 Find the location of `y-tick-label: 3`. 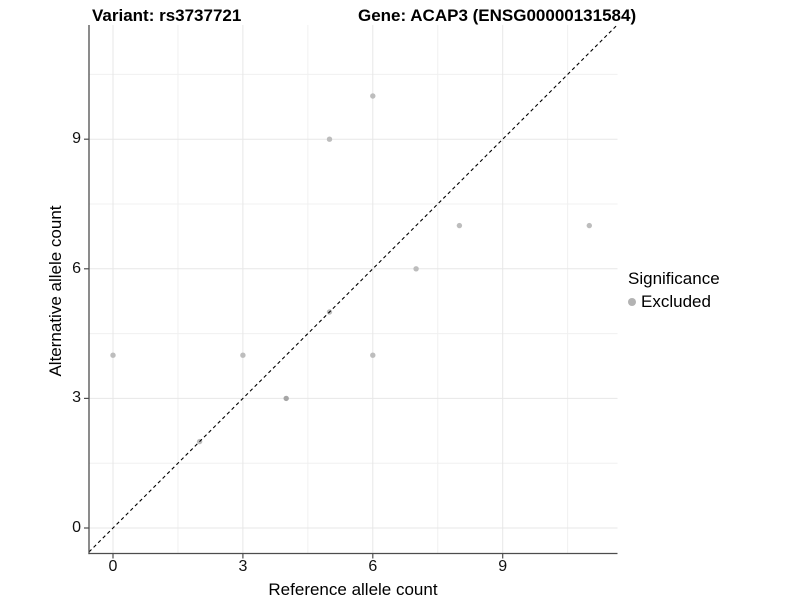

y-tick-label: 3 is located at coordinates (76, 398).